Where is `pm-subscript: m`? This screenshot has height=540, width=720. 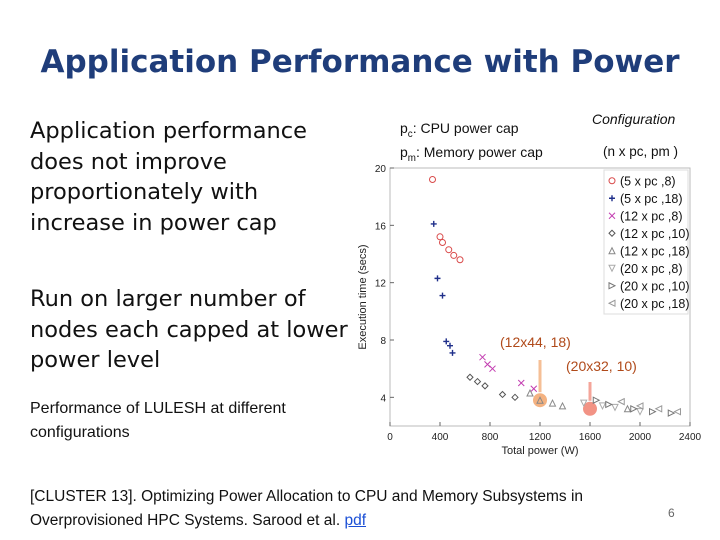
pm-subscript: m is located at coordinates (411, 159).